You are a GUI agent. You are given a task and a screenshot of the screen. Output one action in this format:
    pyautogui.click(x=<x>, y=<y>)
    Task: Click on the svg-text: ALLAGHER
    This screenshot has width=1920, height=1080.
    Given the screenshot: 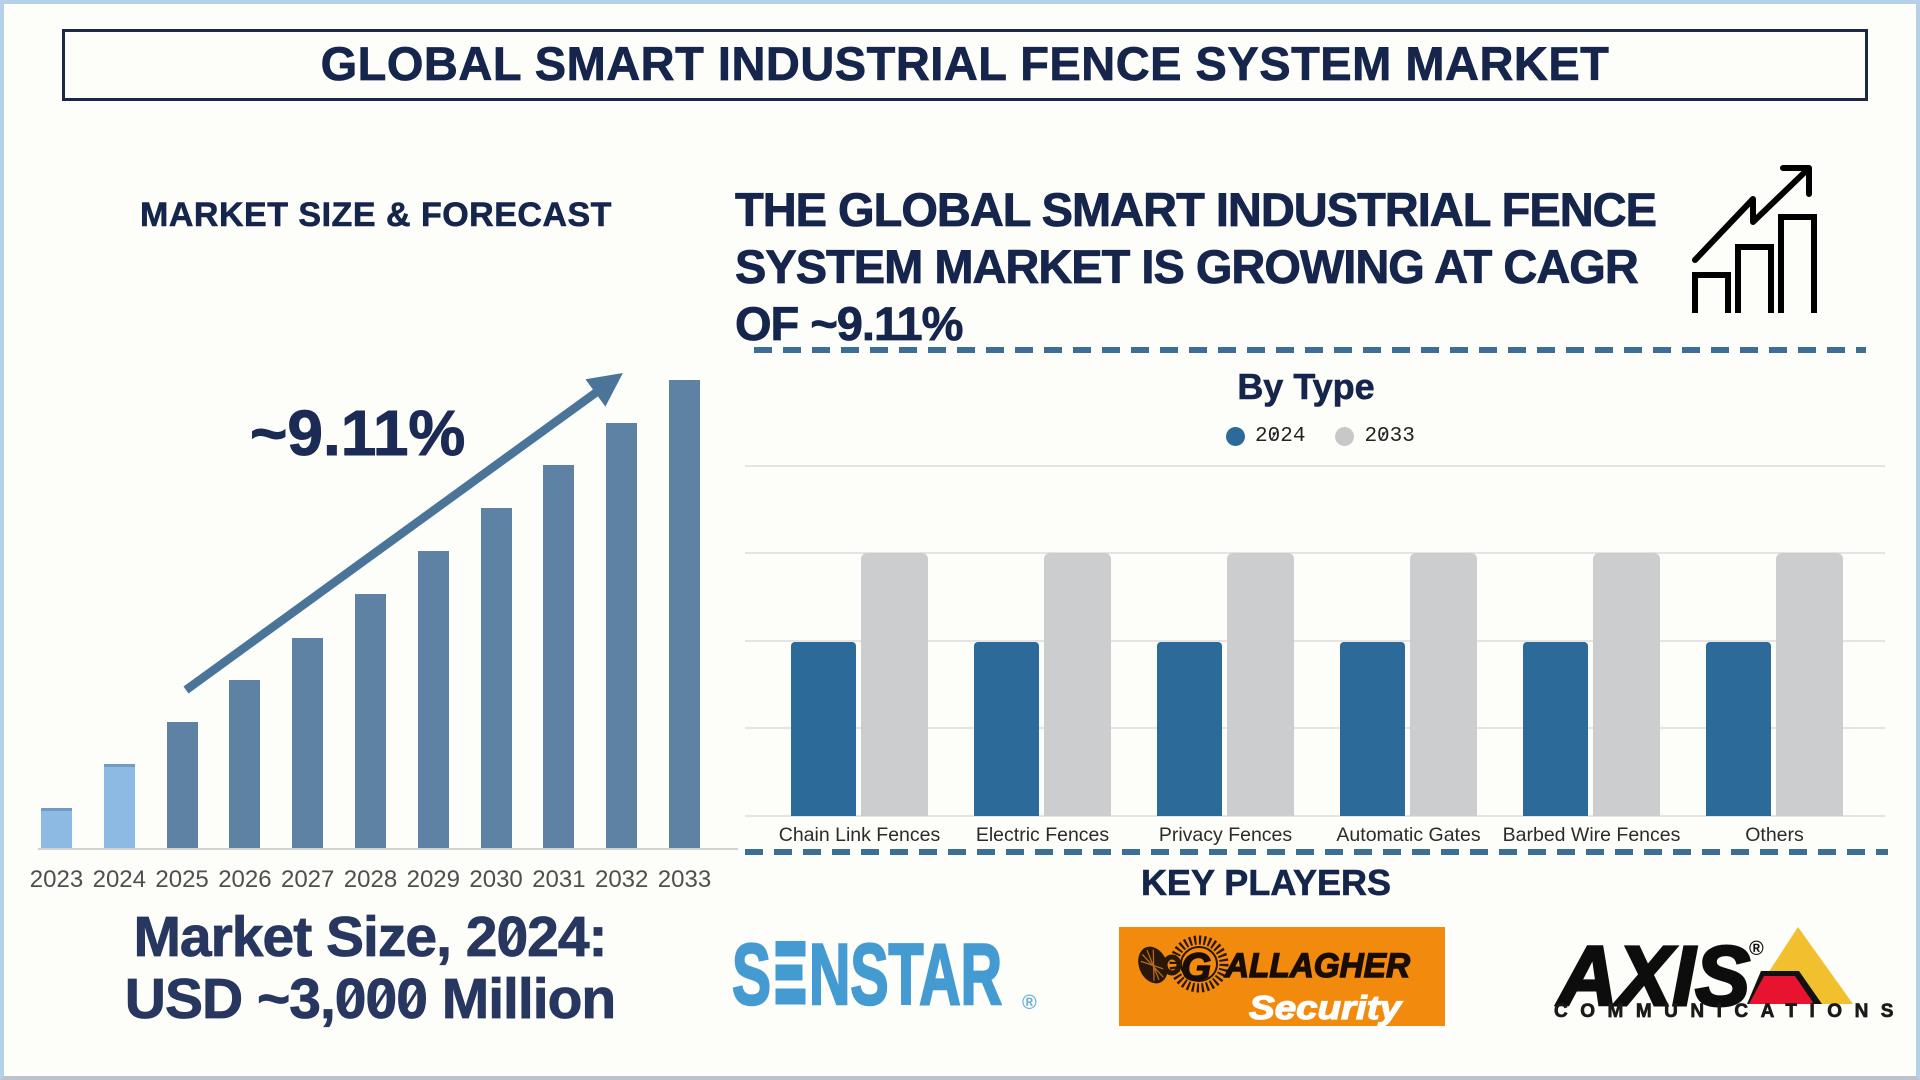 What is the action you would take?
    pyautogui.click(x=1317, y=966)
    